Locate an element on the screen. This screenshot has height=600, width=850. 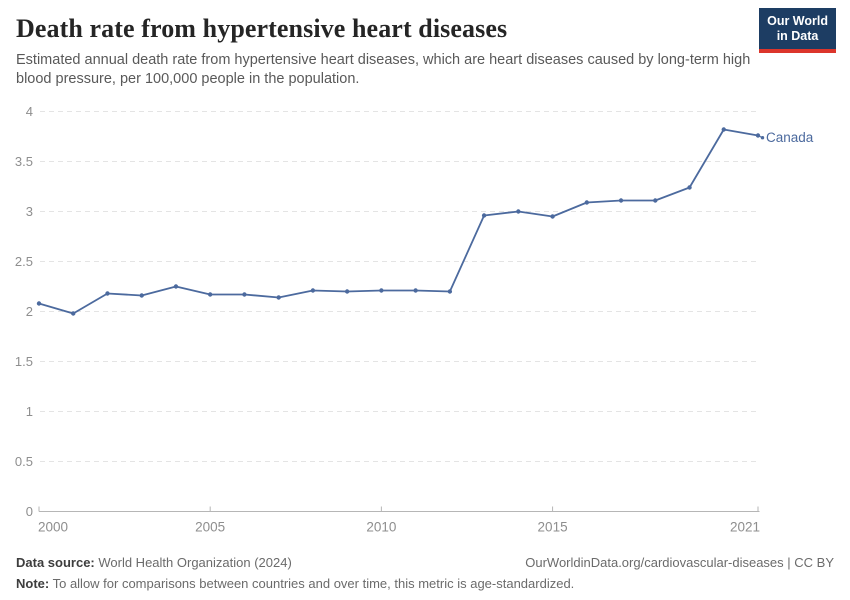
owid-logo: Our World in Data is located at coordinates (797, 30).